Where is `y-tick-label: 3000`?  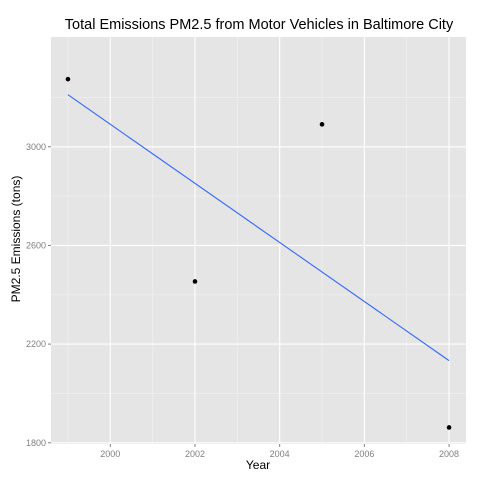 y-tick-label: 3000 is located at coordinates (36, 147).